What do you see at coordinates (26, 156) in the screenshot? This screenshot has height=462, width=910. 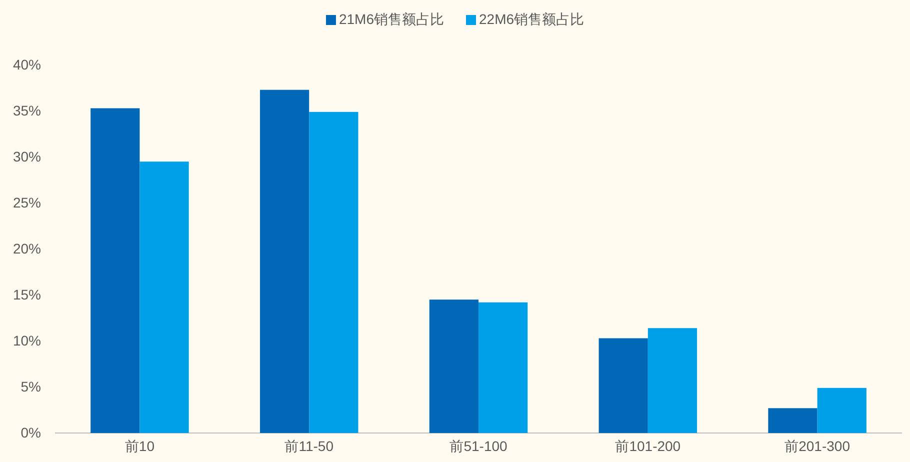 I see `y-tick-label: 30%` at bounding box center [26, 156].